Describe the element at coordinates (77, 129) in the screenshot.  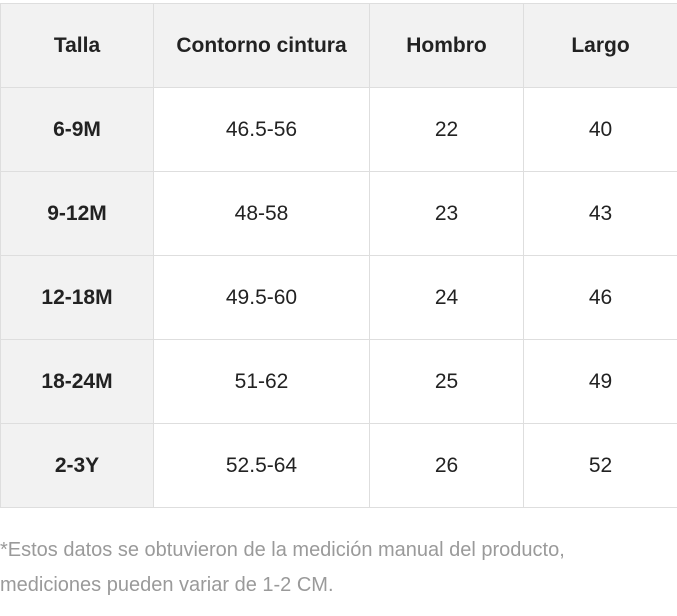
I see `size-cell: 6-9M` at that location.